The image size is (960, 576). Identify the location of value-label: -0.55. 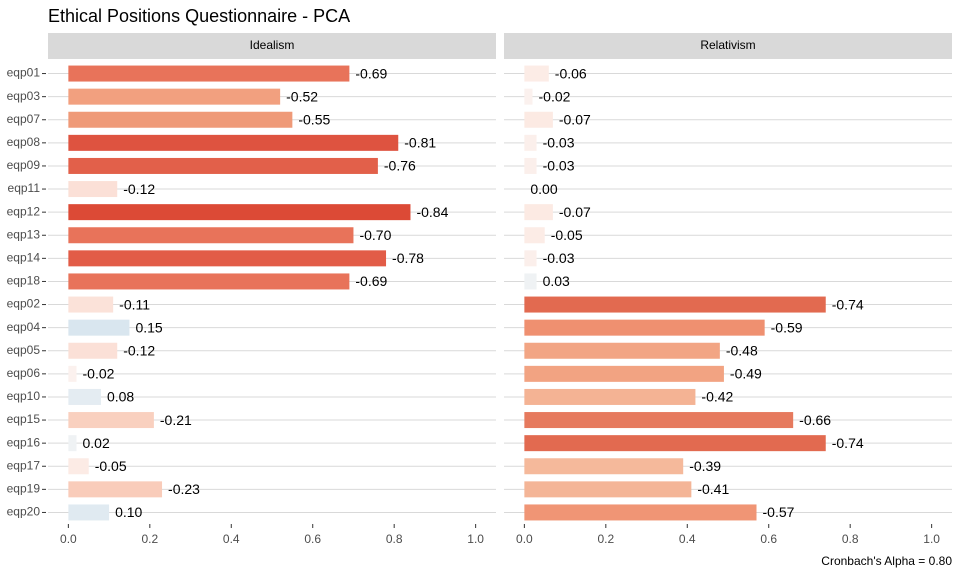
(314, 119).